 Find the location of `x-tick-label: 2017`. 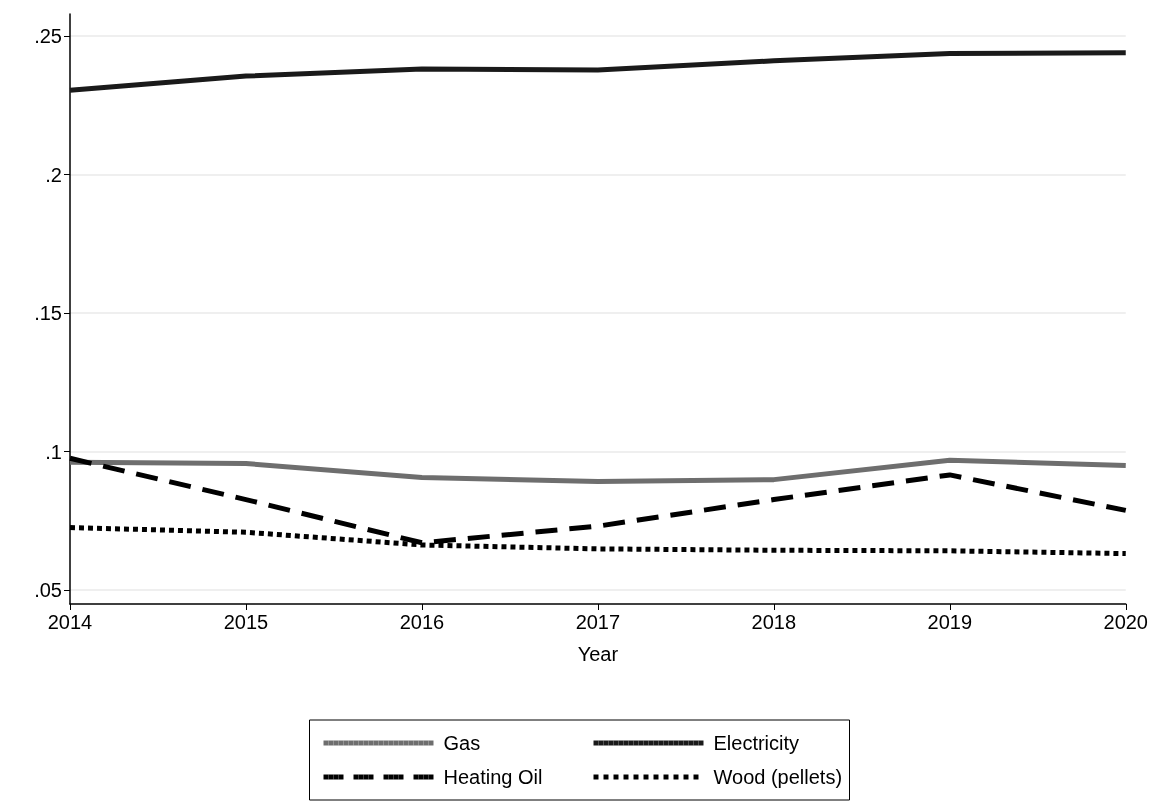

x-tick-label: 2017 is located at coordinates (598, 622).